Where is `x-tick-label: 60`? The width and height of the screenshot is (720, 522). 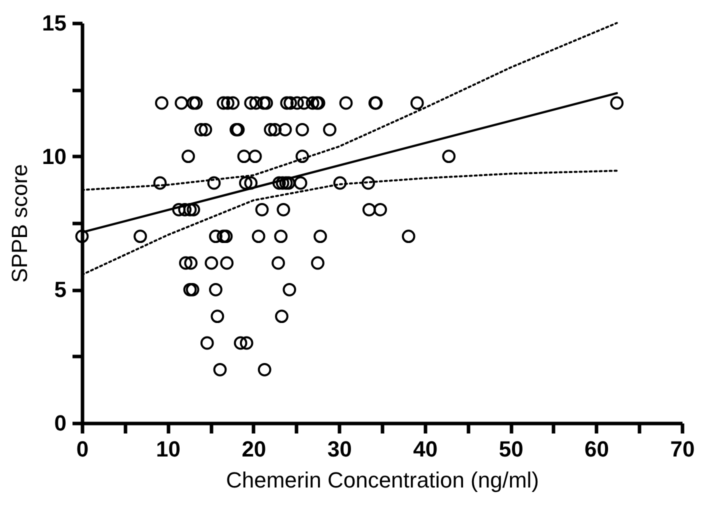
x-tick-label: 60 is located at coordinates (597, 449).